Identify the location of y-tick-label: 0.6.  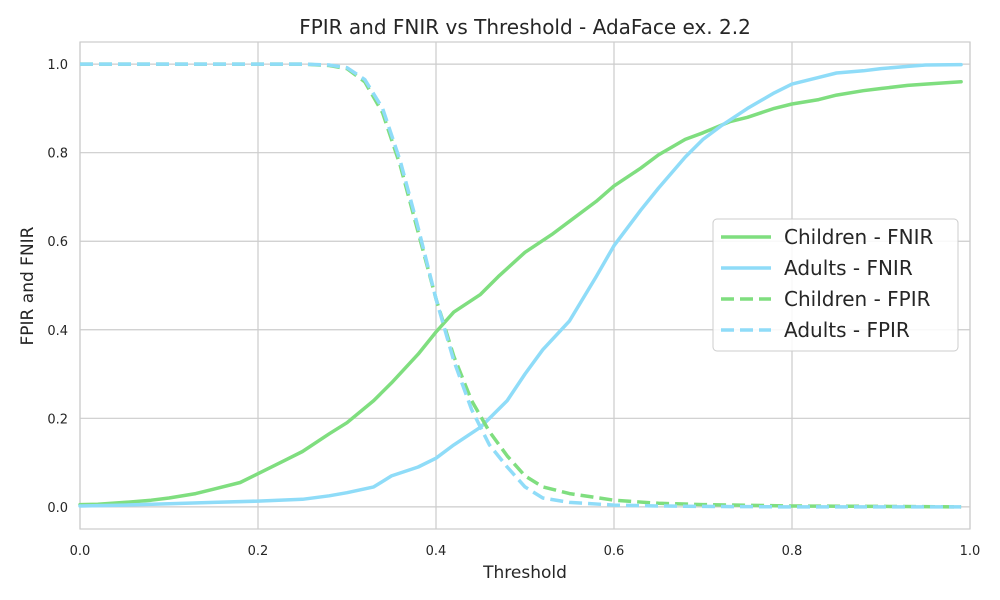
(57, 242).